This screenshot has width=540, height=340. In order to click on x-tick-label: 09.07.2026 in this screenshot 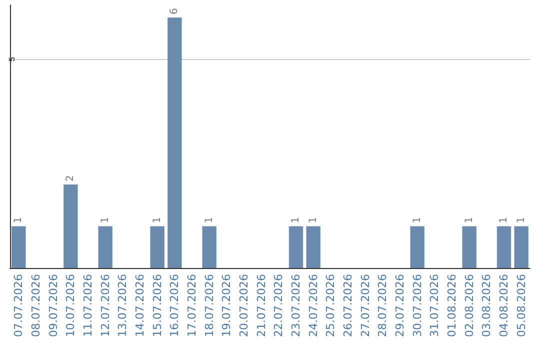, I will do `click(53, 306)`.